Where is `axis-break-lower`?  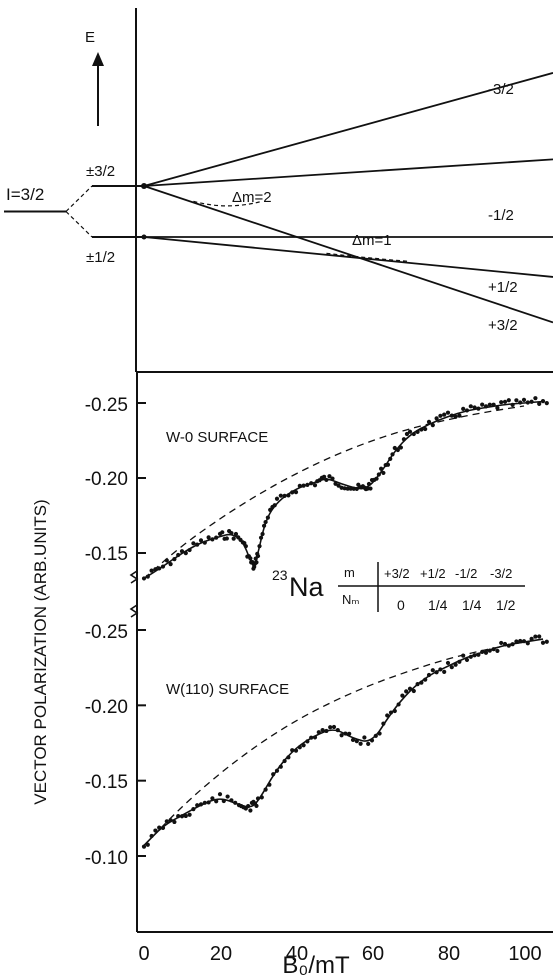 axis-break-lower is located at coordinates (134, 611).